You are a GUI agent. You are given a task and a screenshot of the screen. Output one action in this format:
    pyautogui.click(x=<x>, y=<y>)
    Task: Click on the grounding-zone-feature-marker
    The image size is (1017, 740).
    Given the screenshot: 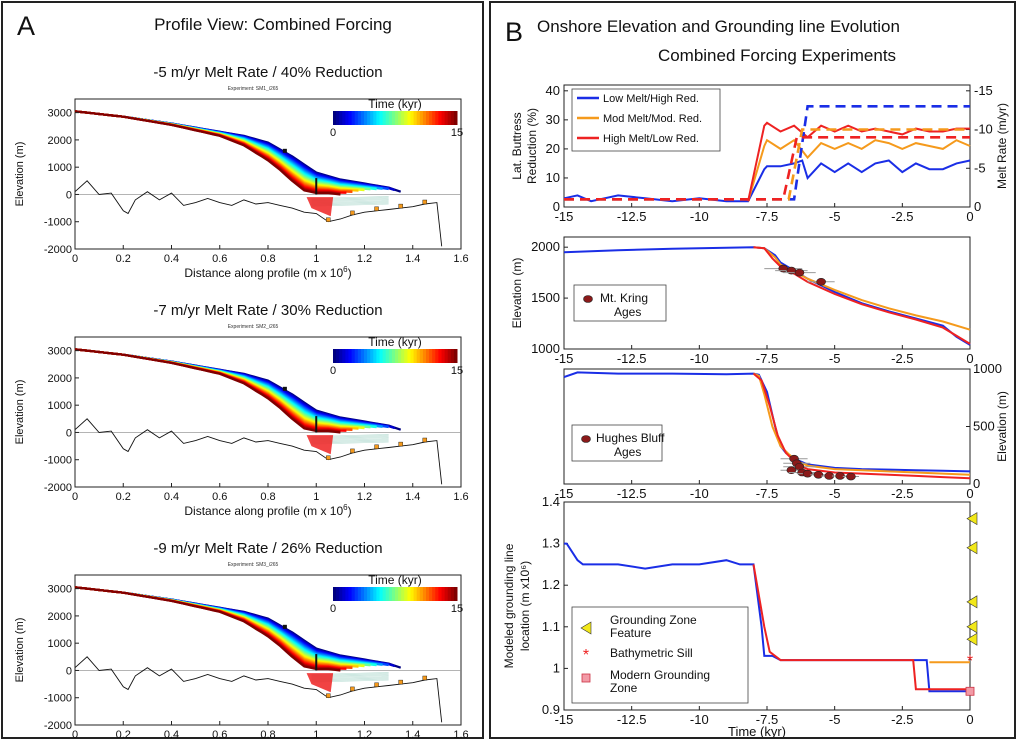 What is the action you would take?
    pyautogui.click(x=972, y=602)
    